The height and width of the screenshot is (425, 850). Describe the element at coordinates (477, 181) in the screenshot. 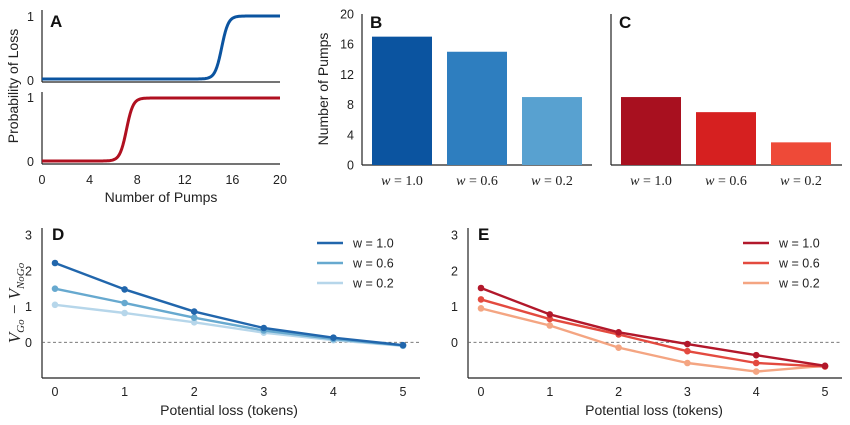

I see `panel-b-category-label: w = 0.6` at that location.